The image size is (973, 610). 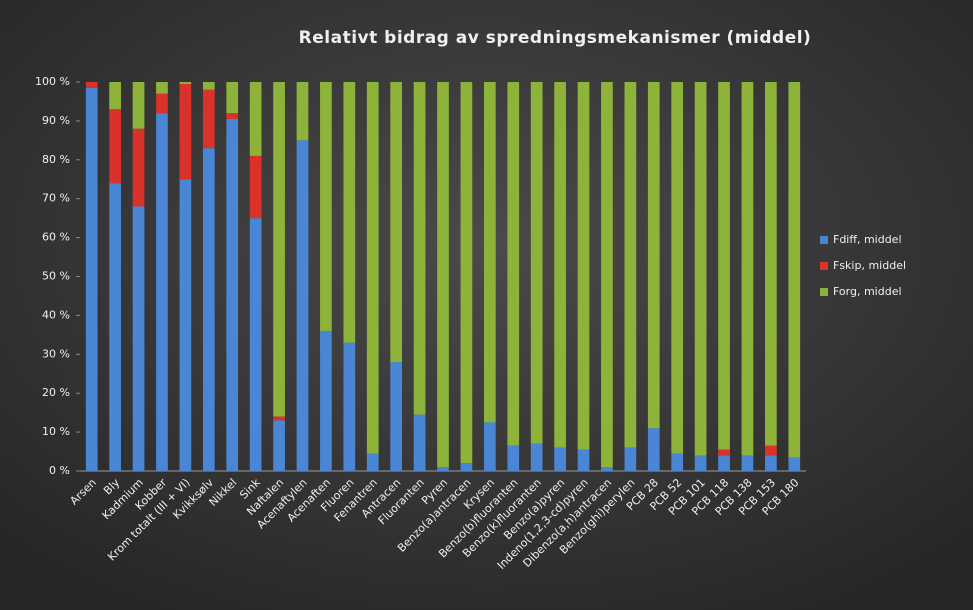 What do you see at coordinates (56, 392) in the screenshot?
I see `y-tick-label: 20 %` at bounding box center [56, 392].